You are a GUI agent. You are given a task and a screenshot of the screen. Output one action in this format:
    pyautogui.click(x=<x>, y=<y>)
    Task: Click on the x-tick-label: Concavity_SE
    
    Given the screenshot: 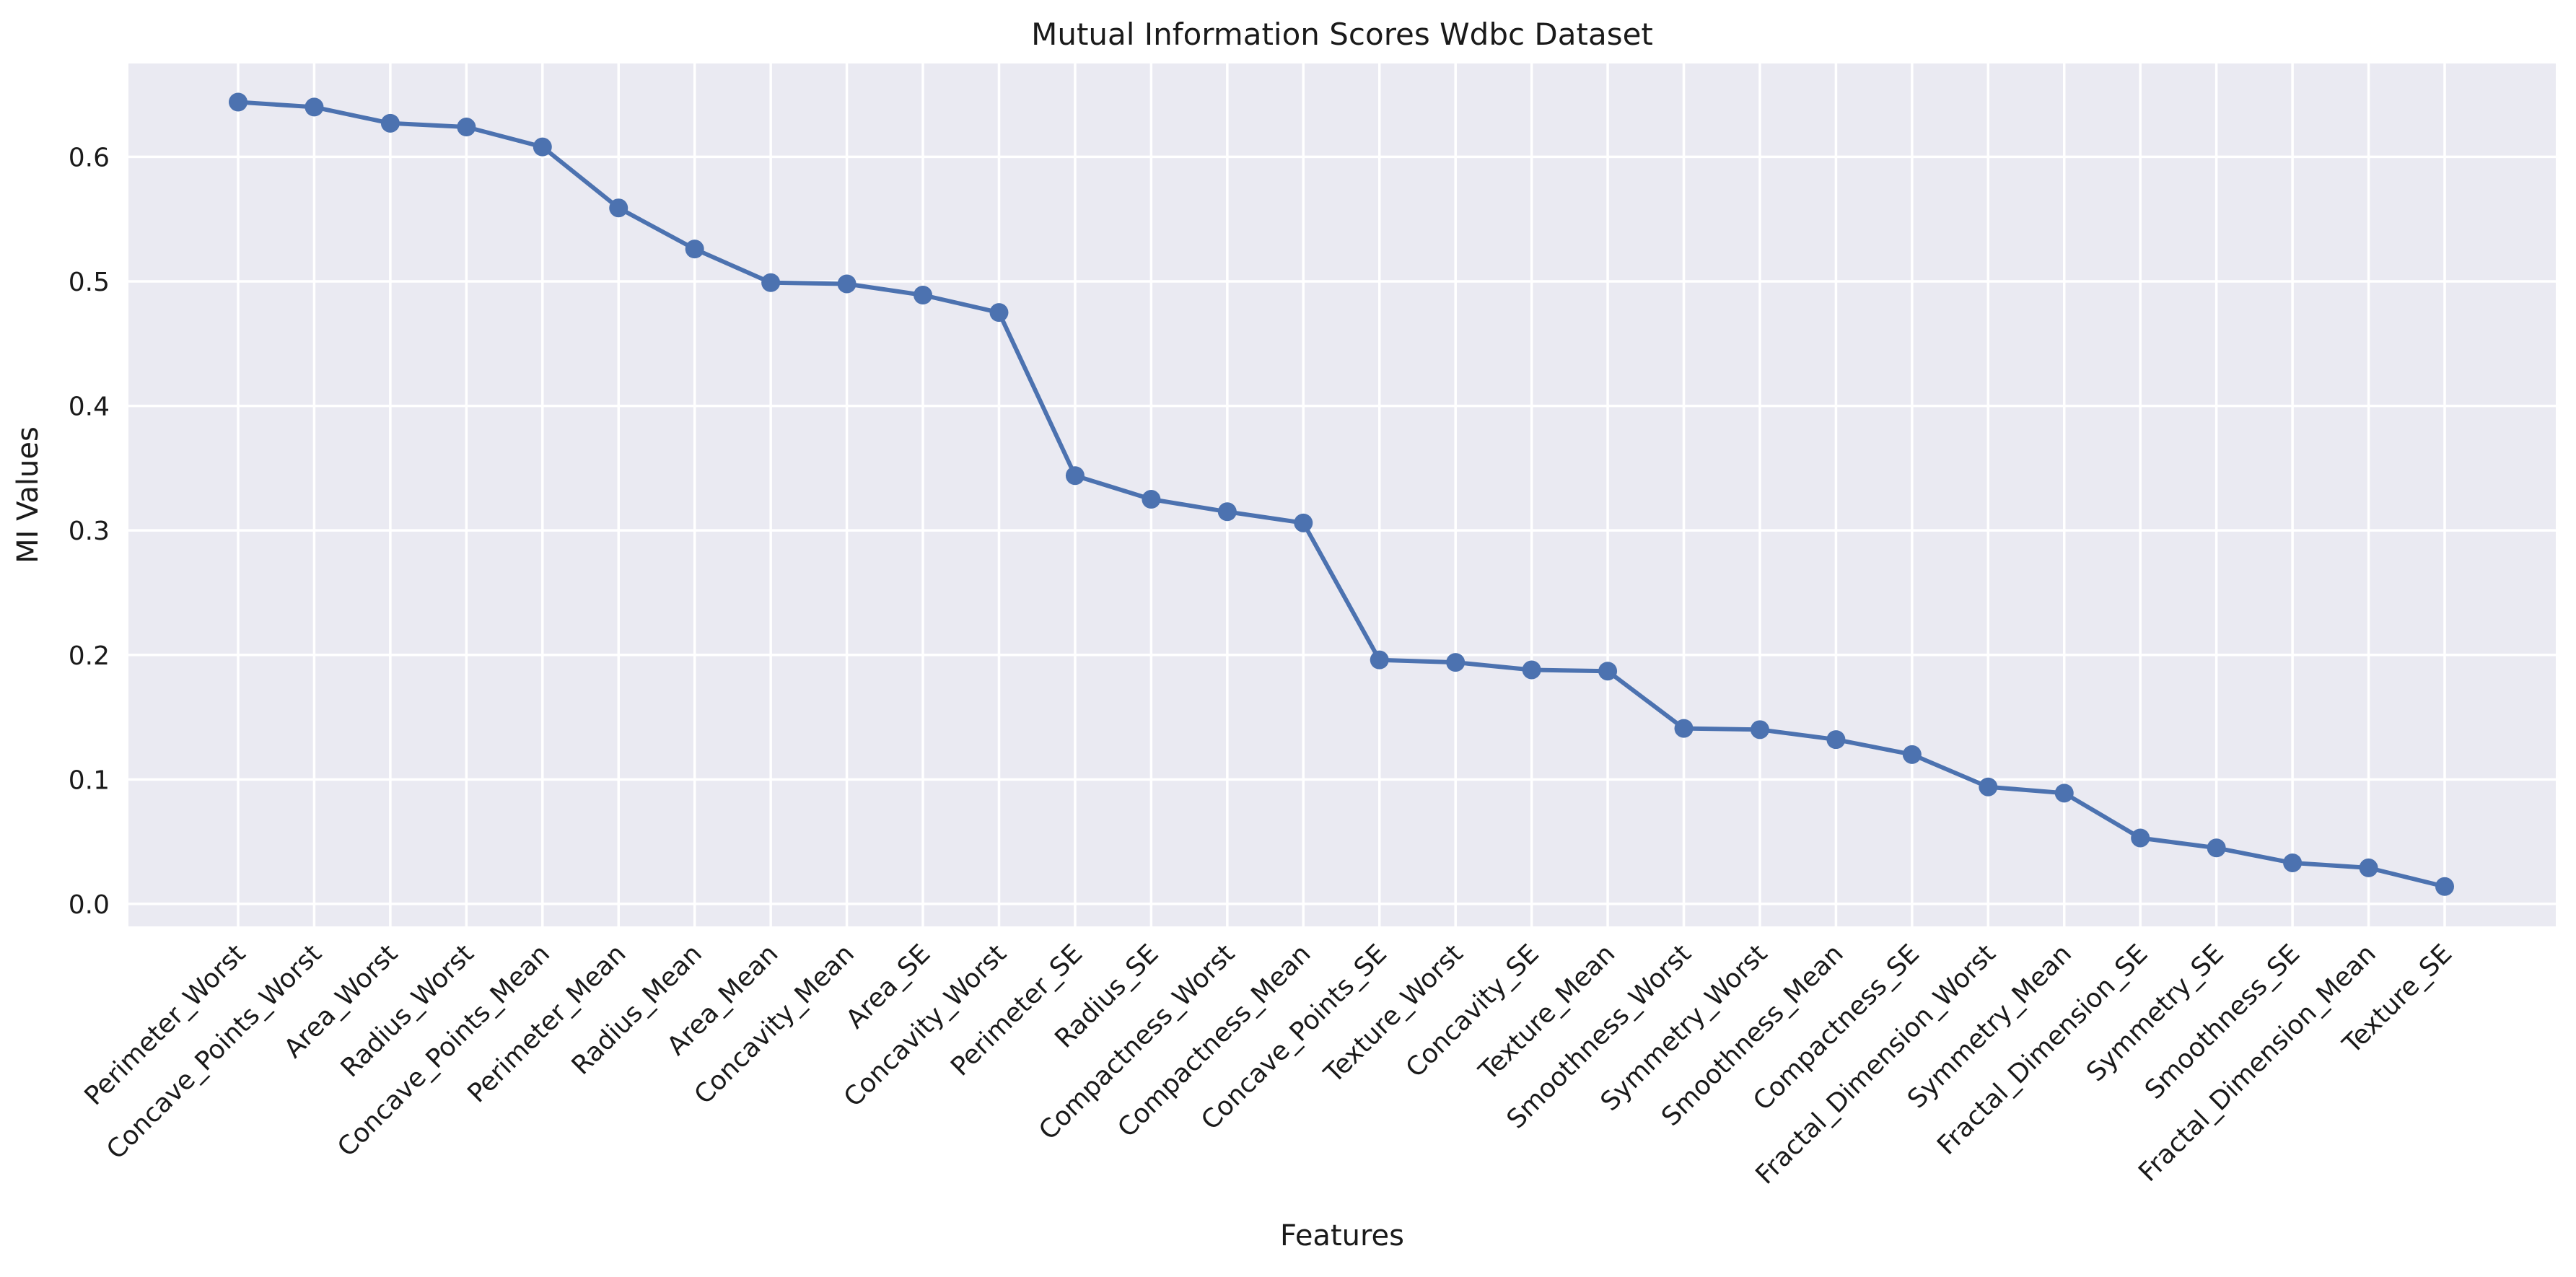 What is the action you would take?
    pyautogui.click(x=1473, y=1011)
    